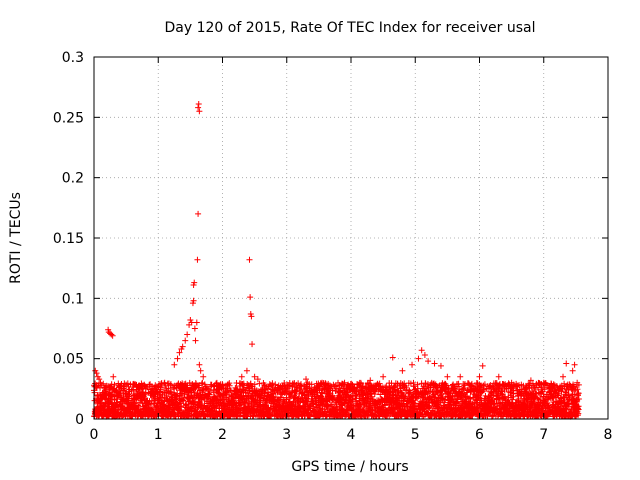 Image resolution: width=640 pixels, height=480 pixels. I want to click on y-tick-label: 0.3, so click(73, 58).